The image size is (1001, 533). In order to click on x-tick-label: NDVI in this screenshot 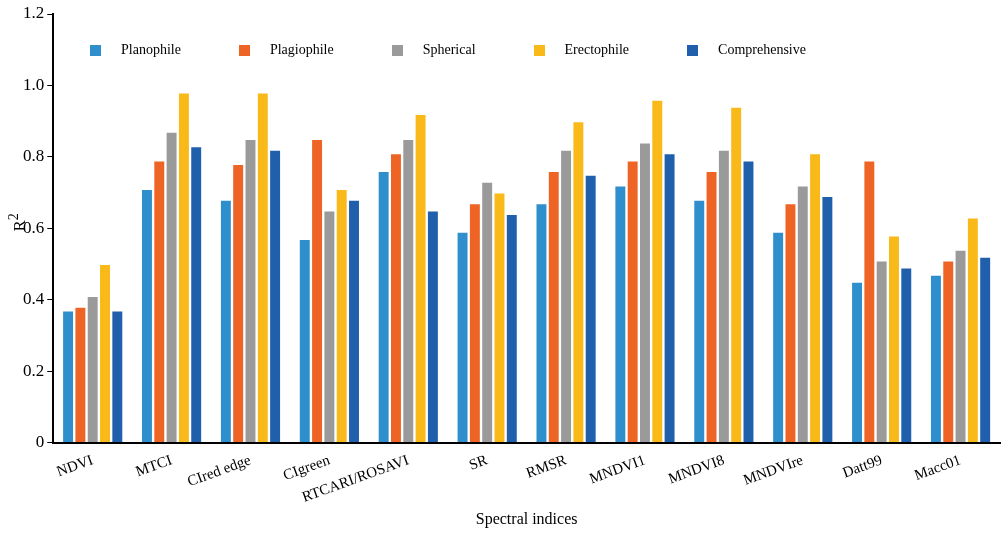, I will do `click(75, 465)`.